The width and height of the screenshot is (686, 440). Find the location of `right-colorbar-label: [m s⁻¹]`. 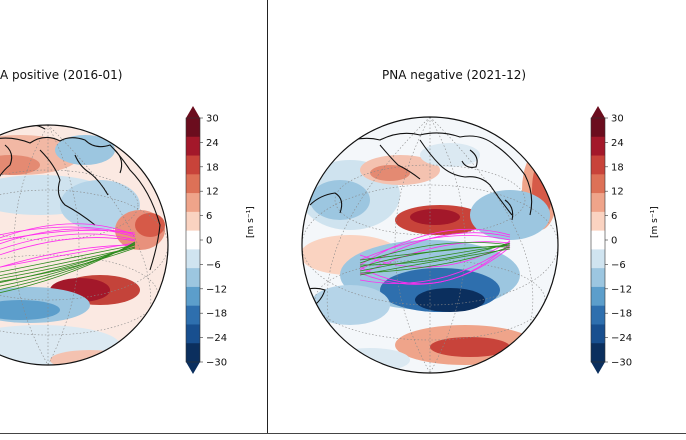

right-colorbar-label: [m s⁻¹] is located at coordinates (655, 222).